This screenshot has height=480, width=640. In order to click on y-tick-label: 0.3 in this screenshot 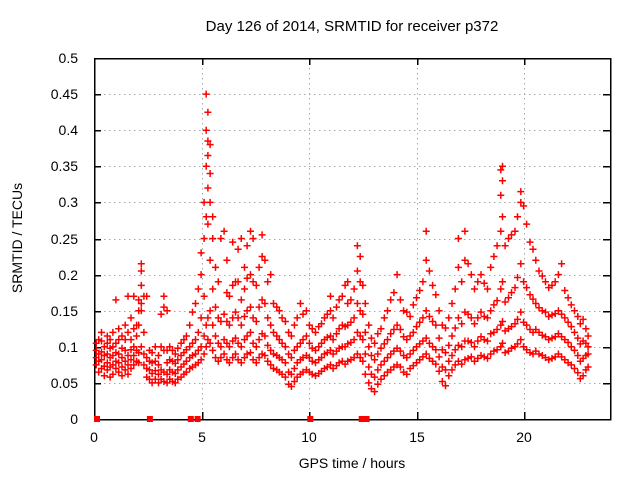, I will do `click(69, 202)`.